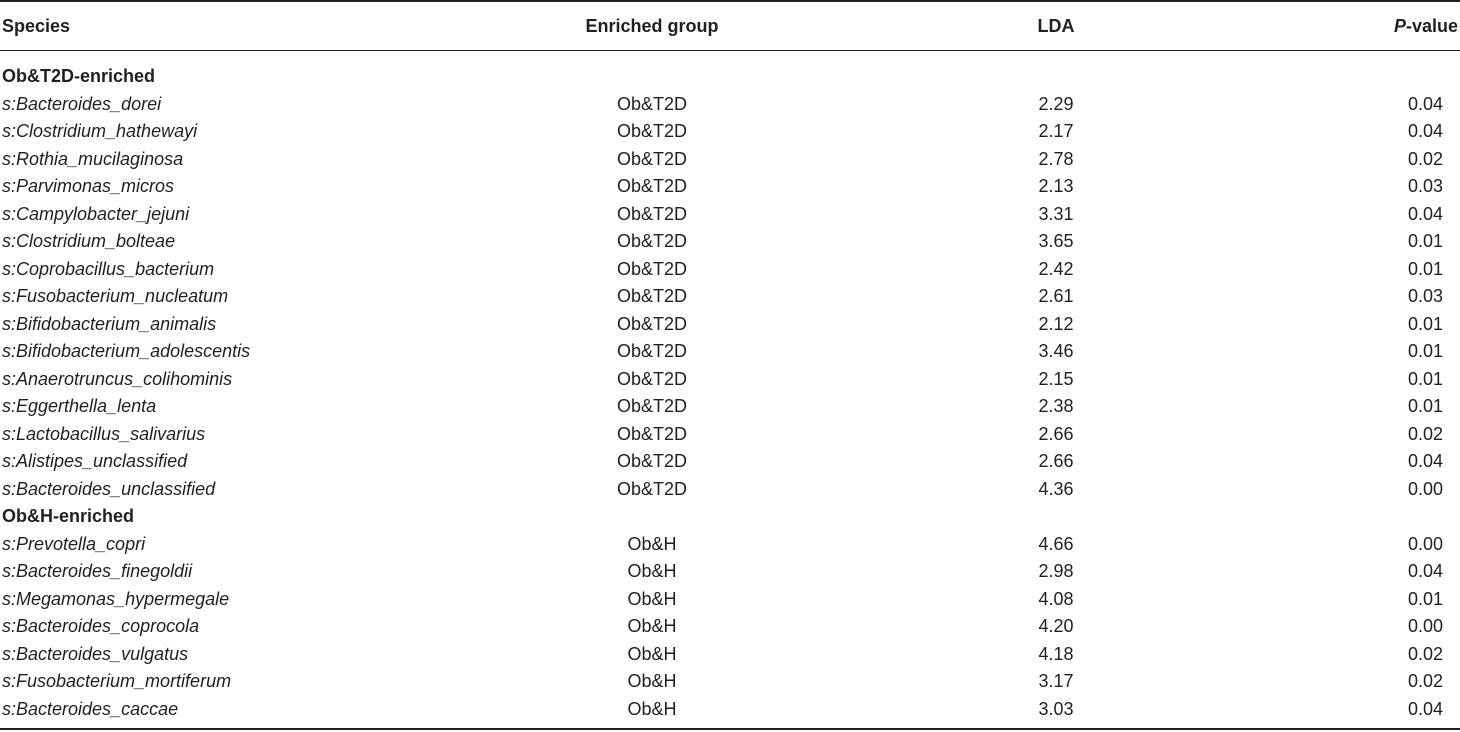 This screenshot has width=1460, height=732. What do you see at coordinates (730, 159) in the screenshot?
I see `table-row: s:Rothia_mucilaginosa Ob&T2D 2.78 0.02` at bounding box center [730, 159].